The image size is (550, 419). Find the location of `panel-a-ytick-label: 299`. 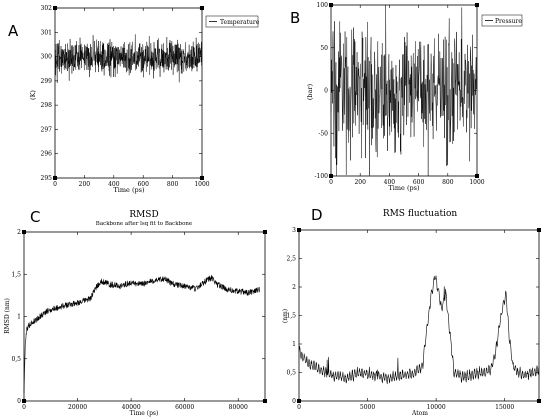

panel-a-ytick-label: 299 is located at coordinates (47, 81).